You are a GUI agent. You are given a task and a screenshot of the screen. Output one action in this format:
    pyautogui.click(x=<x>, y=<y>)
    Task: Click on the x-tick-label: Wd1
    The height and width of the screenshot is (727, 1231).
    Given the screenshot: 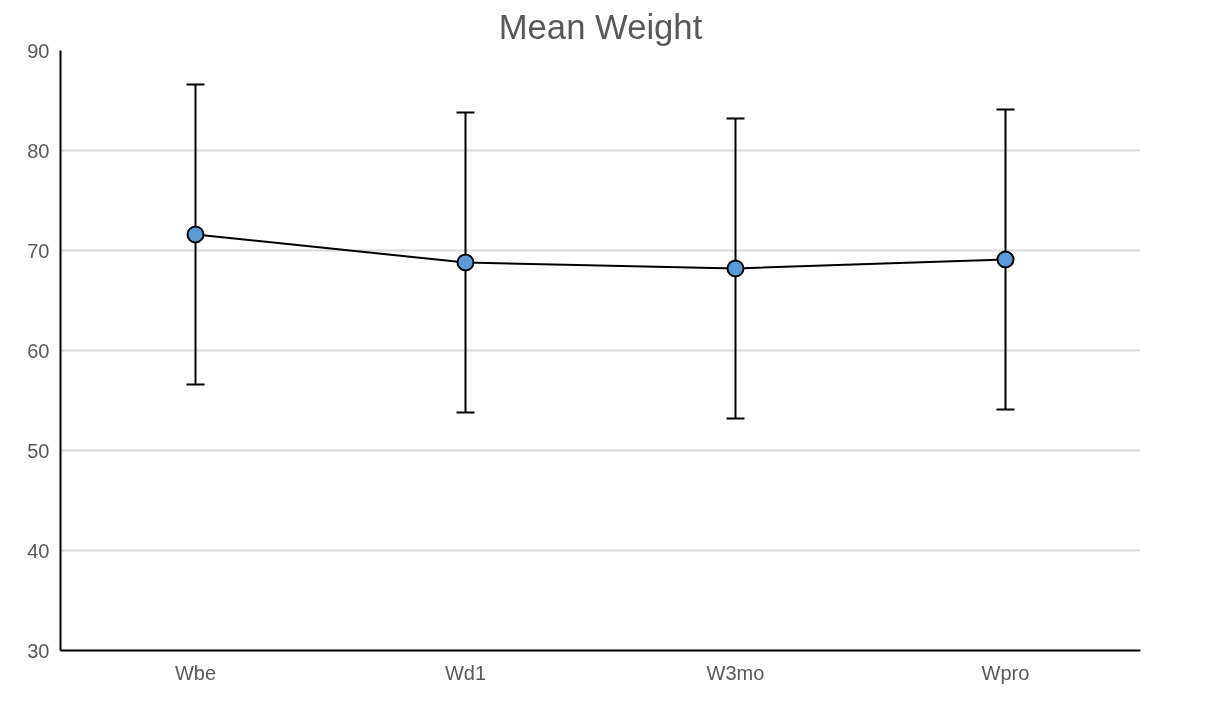 What is the action you would take?
    pyautogui.click(x=465, y=672)
    